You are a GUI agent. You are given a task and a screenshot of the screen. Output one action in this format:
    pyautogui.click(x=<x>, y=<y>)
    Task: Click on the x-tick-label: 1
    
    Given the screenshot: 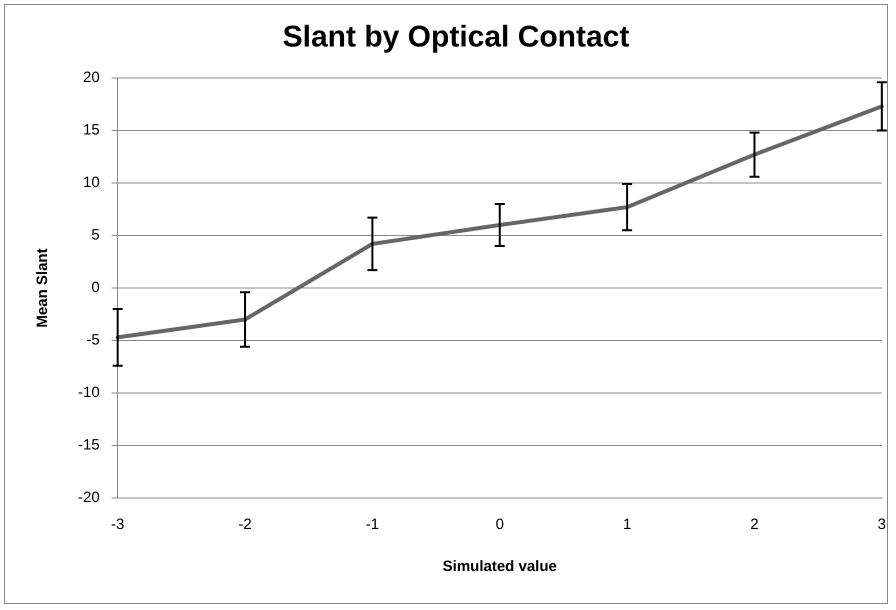 What is the action you would take?
    pyautogui.click(x=627, y=525)
    